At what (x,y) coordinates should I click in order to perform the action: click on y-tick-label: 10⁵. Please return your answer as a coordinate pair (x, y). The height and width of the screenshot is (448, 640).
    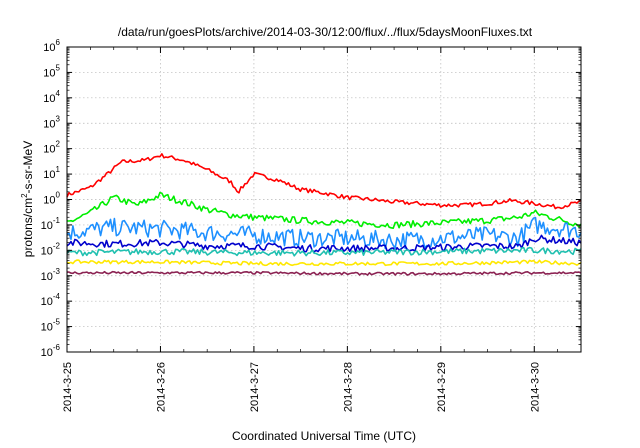
    Looking at the image, I should click on (51, 71).